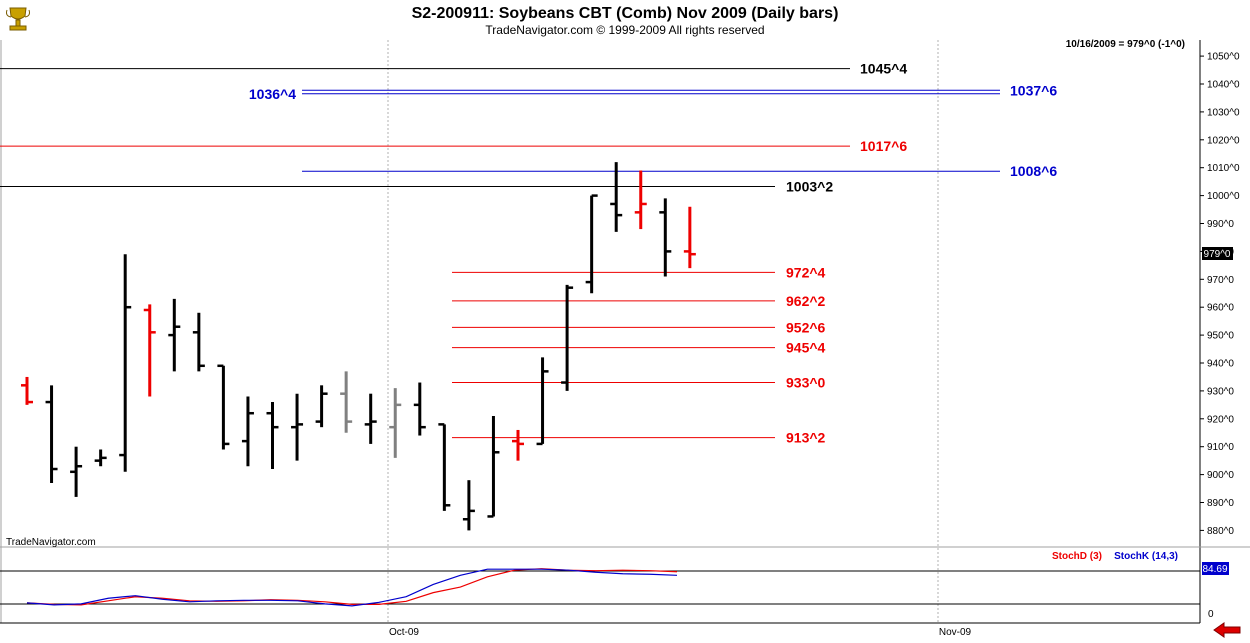 This screenshot has width=1250, height=643. Describe the element at coordinates (1223, 196) in the screenshot. I see `y-tick-label: 1000^0` at that location.